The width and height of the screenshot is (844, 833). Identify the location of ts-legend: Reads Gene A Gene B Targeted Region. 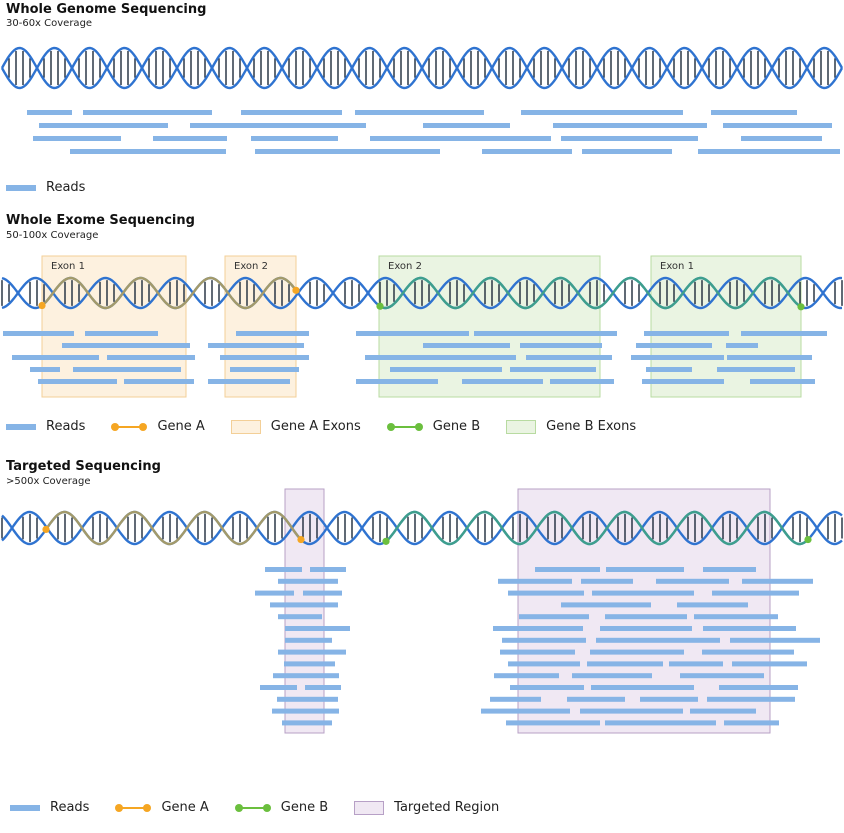
(267, 807).